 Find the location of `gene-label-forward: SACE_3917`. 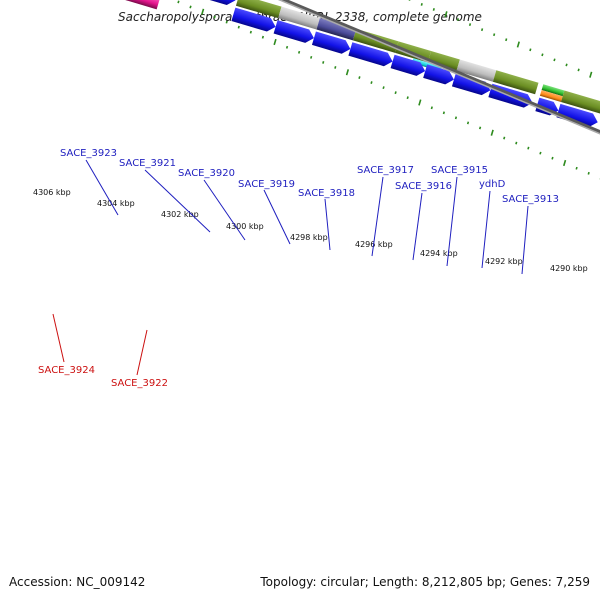

gene-label-forward: SACE_3917 is located at coordinates (385, 170).